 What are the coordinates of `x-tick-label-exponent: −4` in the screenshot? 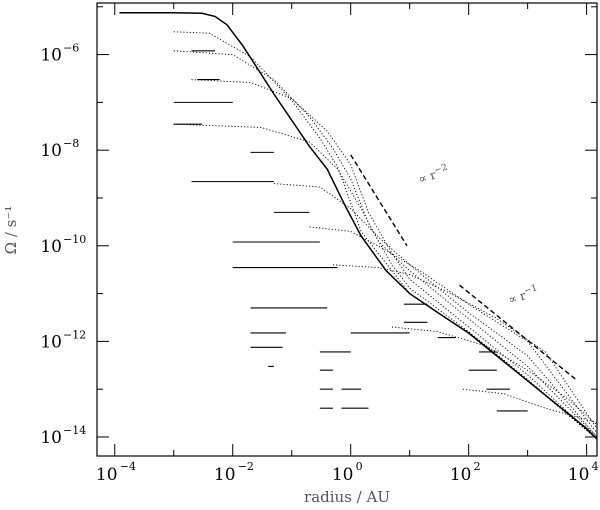 It's located at (128, 466).